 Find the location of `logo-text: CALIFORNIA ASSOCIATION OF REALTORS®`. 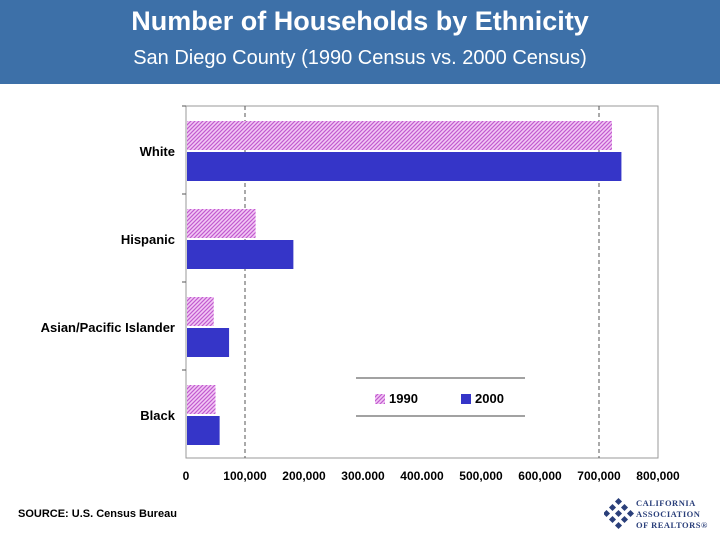

logo-text: CALIFORNIA ASSOCIATION OF REALTORS® is located at coordinates (672, 514).